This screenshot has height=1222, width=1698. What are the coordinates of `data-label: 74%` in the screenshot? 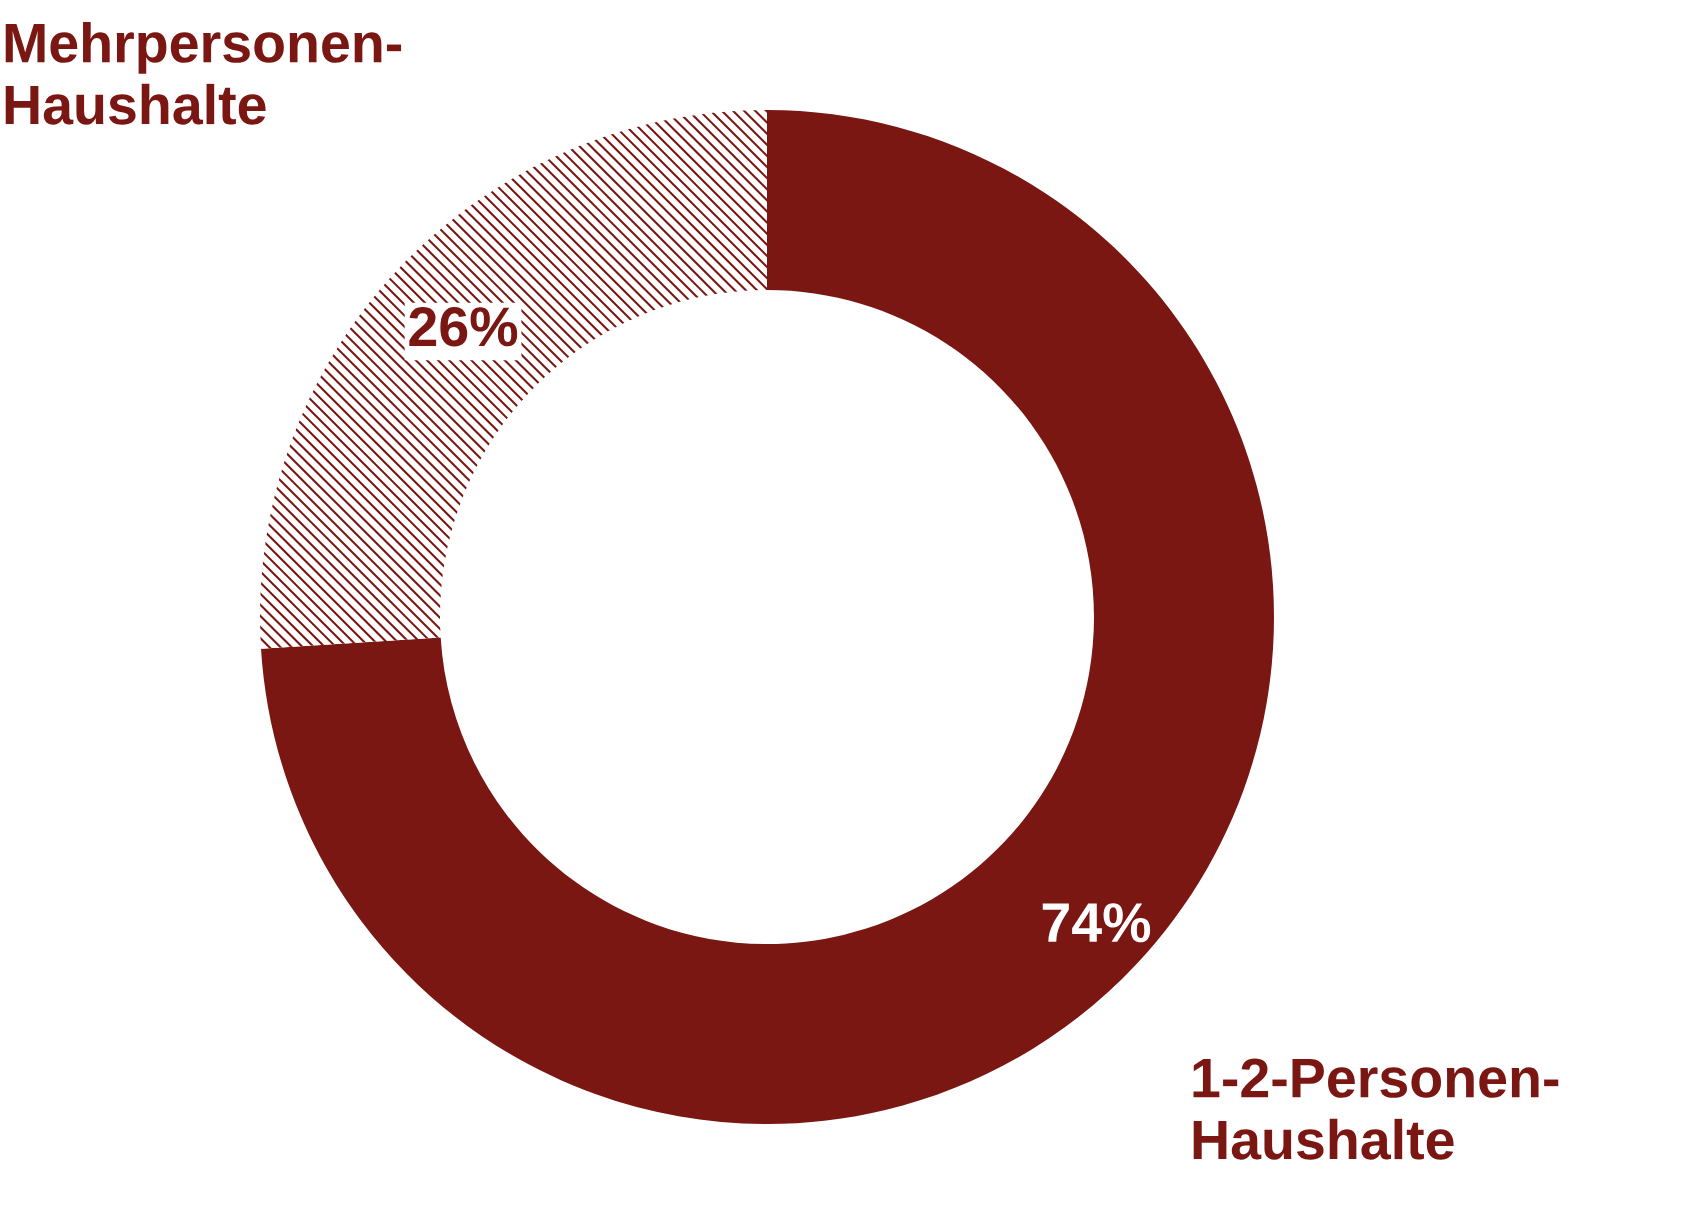 It's located at (1096, 923).